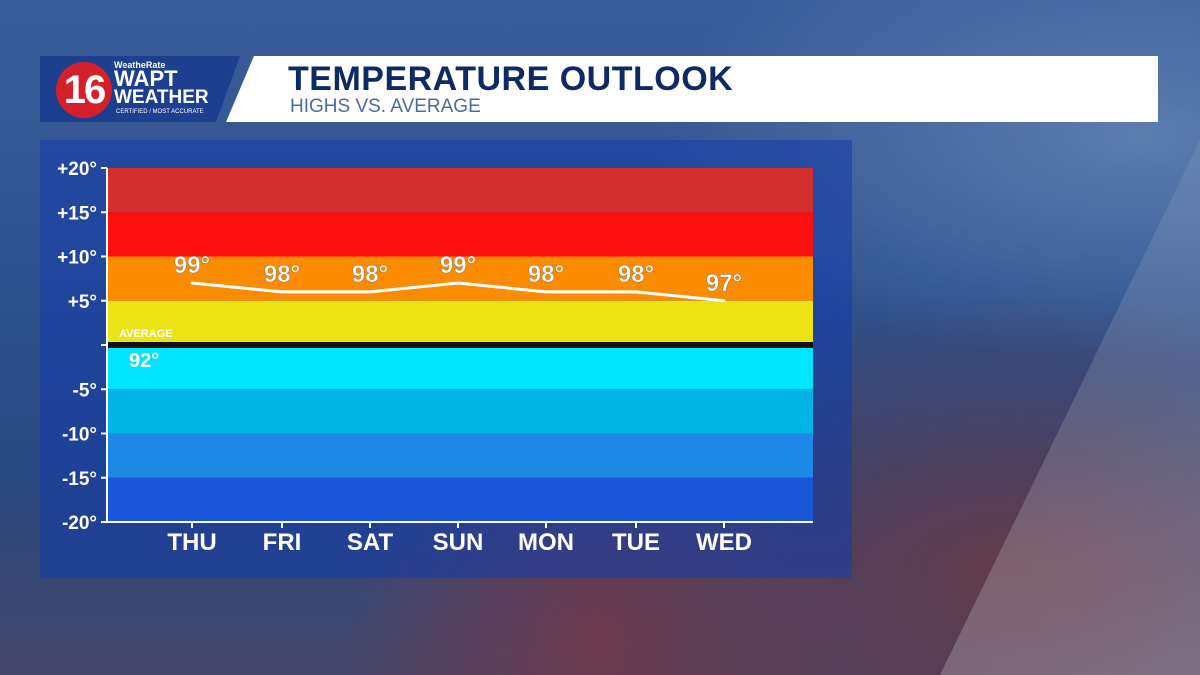  Describe the element at coordinates (79, 435) in the screenshot. I see `y-tick-label: -10°` at that location.